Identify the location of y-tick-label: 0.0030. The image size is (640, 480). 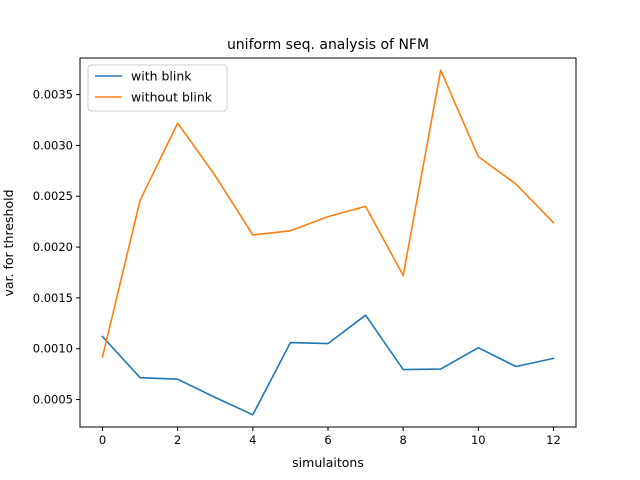
(53, 145).